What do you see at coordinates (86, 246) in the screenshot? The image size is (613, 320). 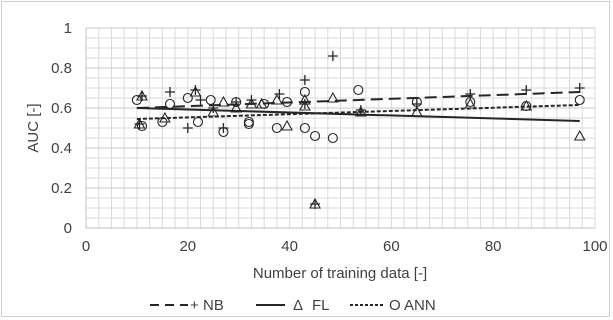 I see `x-tick-label: 0` at bounding box center [86, 246].